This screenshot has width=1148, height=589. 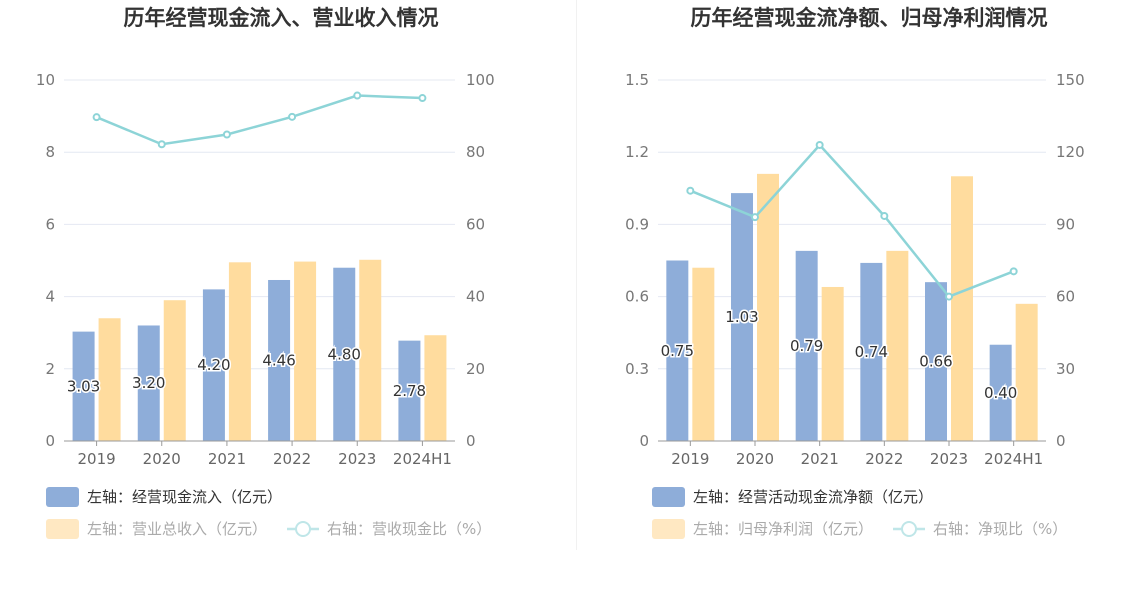 What do you see at coordinates (1065, 224) in the screenshot?
I see `right-axis-tick: 90` at bounding box center [1065, 224].